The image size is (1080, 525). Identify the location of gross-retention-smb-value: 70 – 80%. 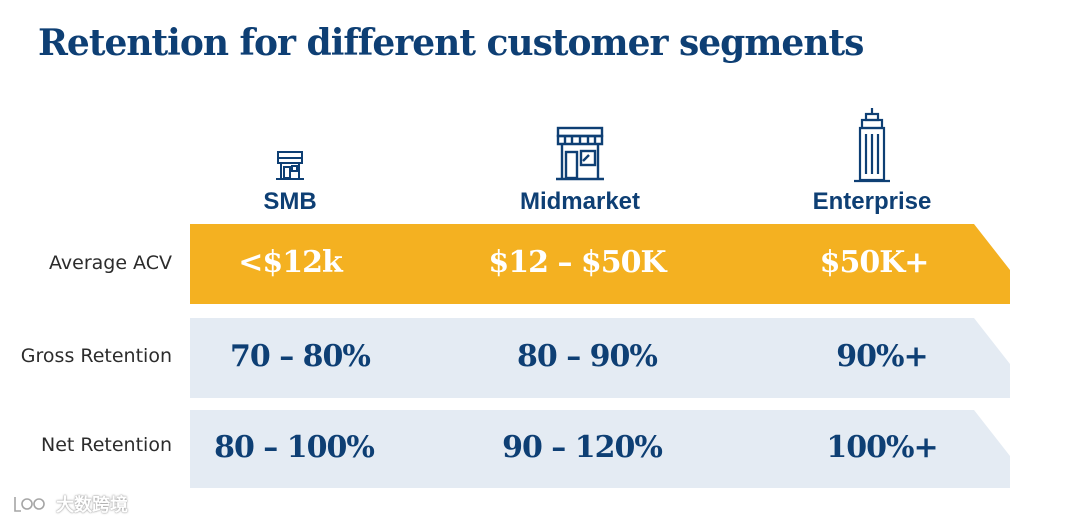
(300, 356).